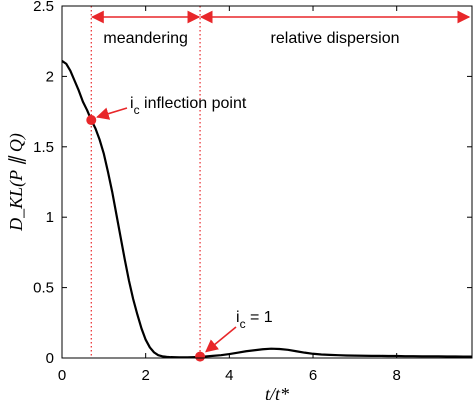 This screenshot has width=474, height=410. Describe the element at coordinates (146, 375) in the screenshot. I see `x-tick-label: 2` at that location.